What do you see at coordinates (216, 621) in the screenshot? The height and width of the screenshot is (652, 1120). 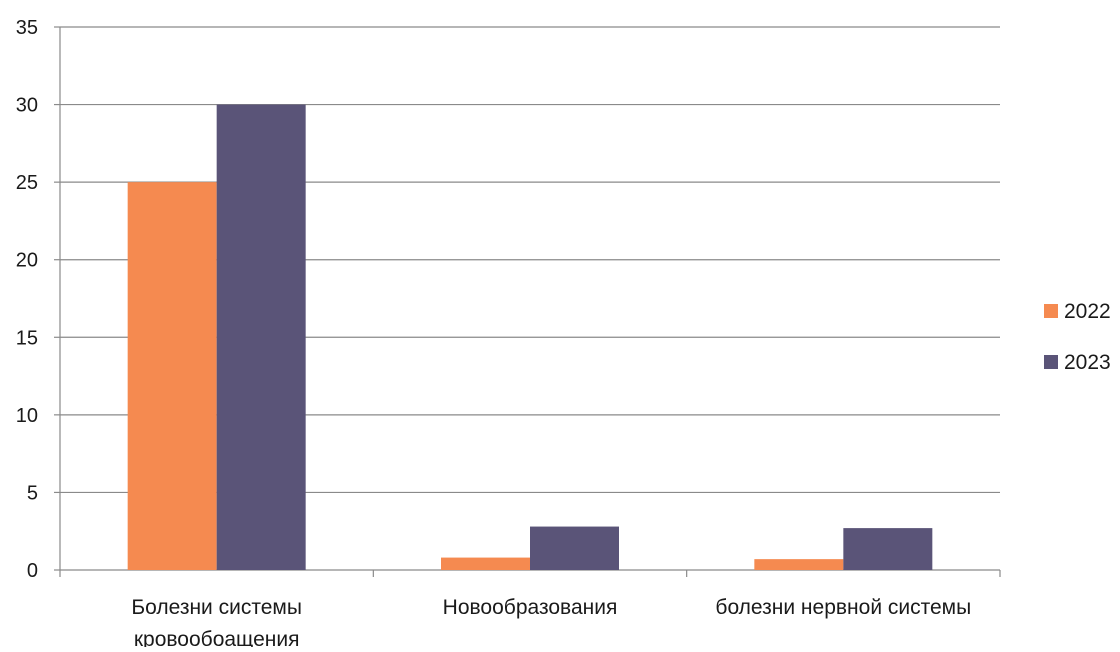 I see `x-tick-label: Болезни системы кровообоащения` at bounding box center [216, 621].